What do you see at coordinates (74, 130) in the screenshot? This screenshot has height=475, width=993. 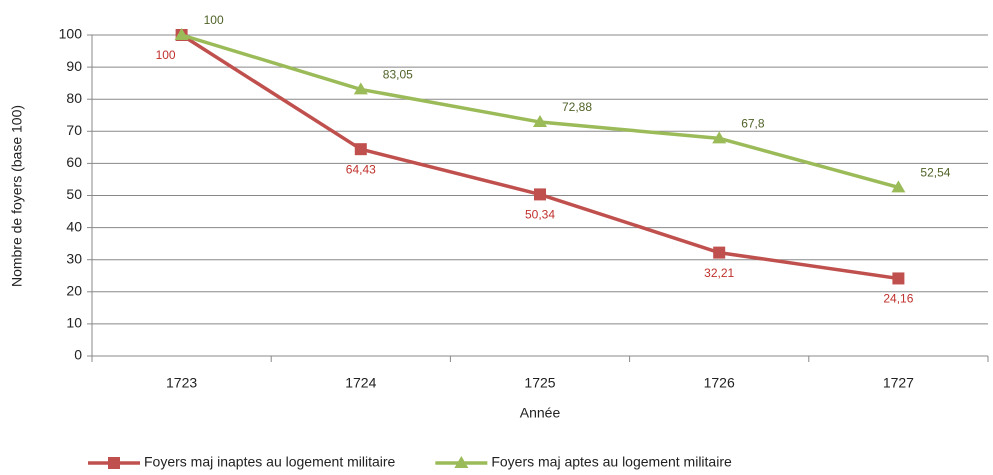 I see `y-tick-label: 70` at bounding box center [74, 130].